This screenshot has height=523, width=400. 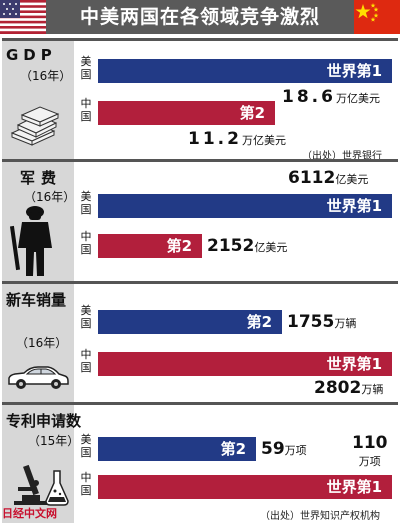 I want to click on value-label-cn: 11.2万亿美元, so click(x=237, y=139).